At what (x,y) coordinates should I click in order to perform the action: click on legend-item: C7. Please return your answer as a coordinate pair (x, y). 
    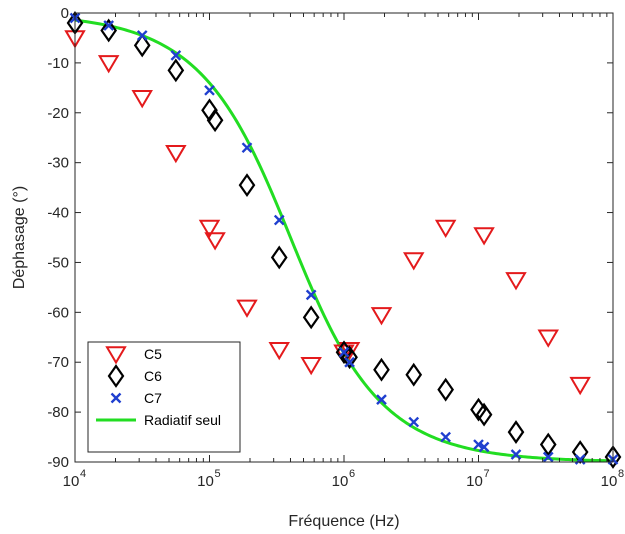
    Looking at the image, I should click on (136, 398).